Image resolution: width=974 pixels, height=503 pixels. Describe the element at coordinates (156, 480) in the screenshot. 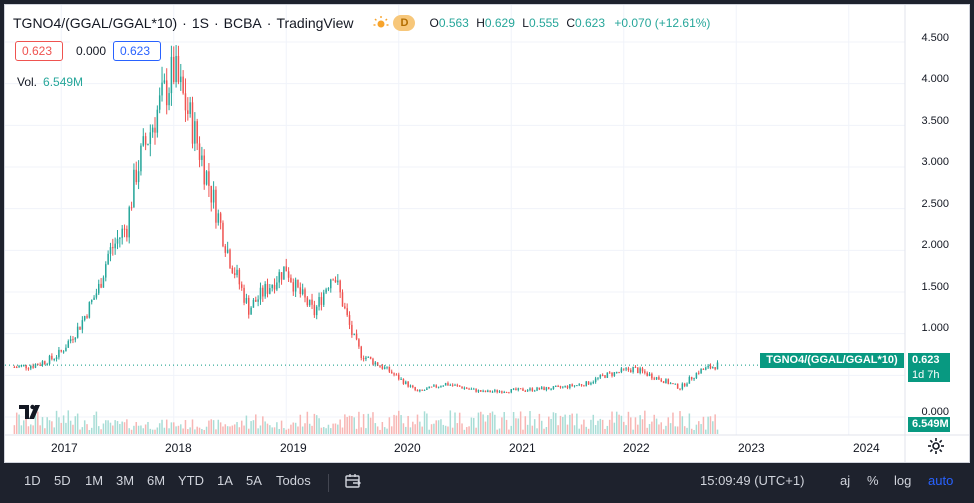

I see `range-6m-button: 6M` at that location.